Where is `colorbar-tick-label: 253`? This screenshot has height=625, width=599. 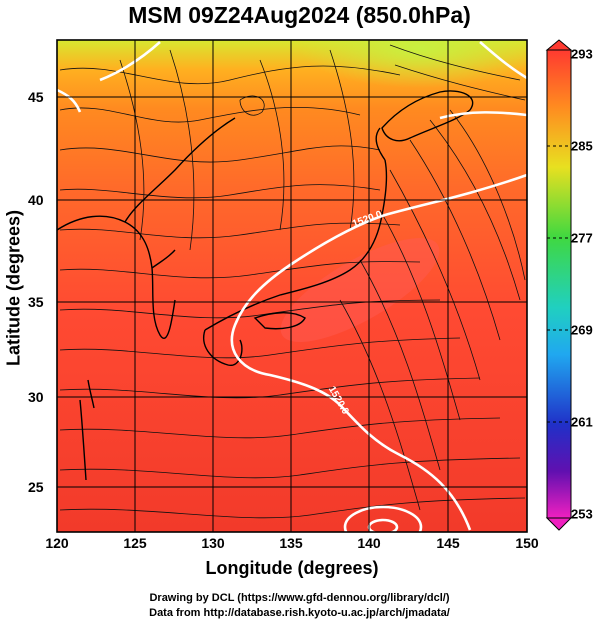
colorbar-tick-label: 253 is located at coordinates (582, 514).